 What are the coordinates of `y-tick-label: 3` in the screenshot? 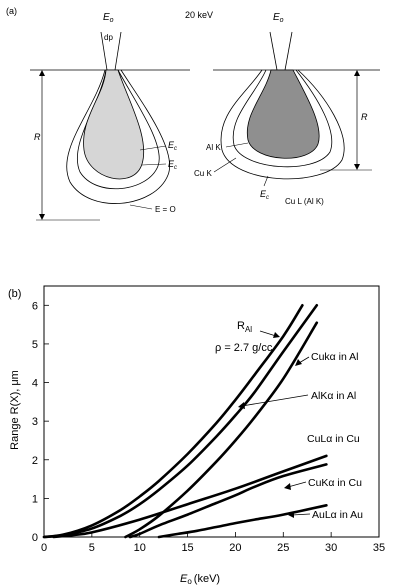 It's located at (35, 422).